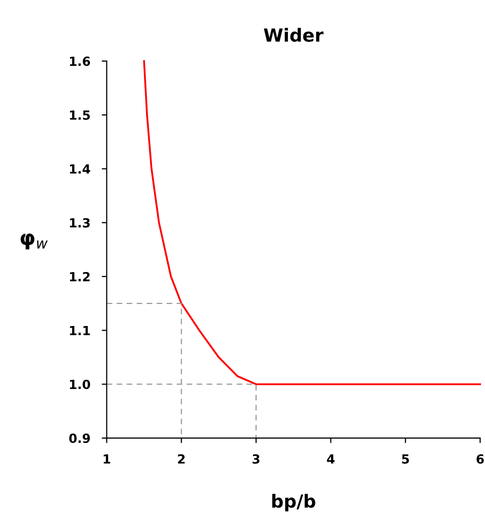 This screenshot has width=485, height=531. I want to click on x-tick-label: 3, so click(256, 459).